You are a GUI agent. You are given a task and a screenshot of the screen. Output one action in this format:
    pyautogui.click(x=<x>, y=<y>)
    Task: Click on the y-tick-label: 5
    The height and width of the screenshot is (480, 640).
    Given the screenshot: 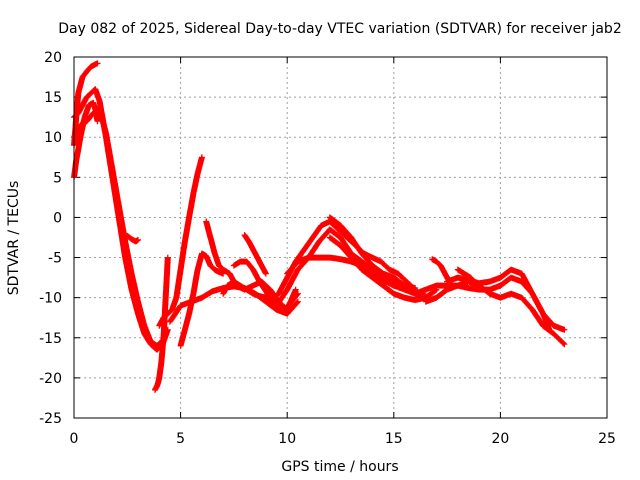 What is the action you would take?
    pyautogui.click(x=57, y=178)
    